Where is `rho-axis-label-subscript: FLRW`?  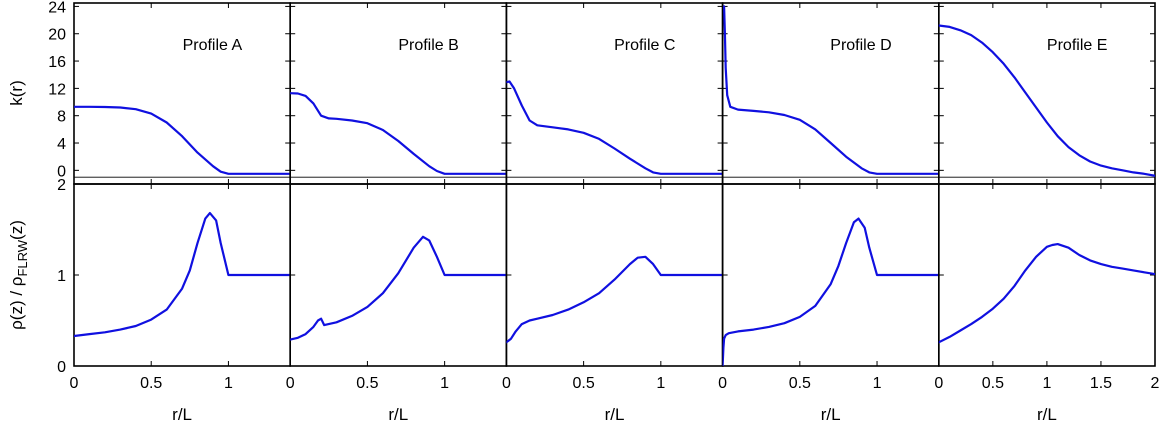
rho-axis-label-subscript: FLRW is located at coordinates (22, 257).